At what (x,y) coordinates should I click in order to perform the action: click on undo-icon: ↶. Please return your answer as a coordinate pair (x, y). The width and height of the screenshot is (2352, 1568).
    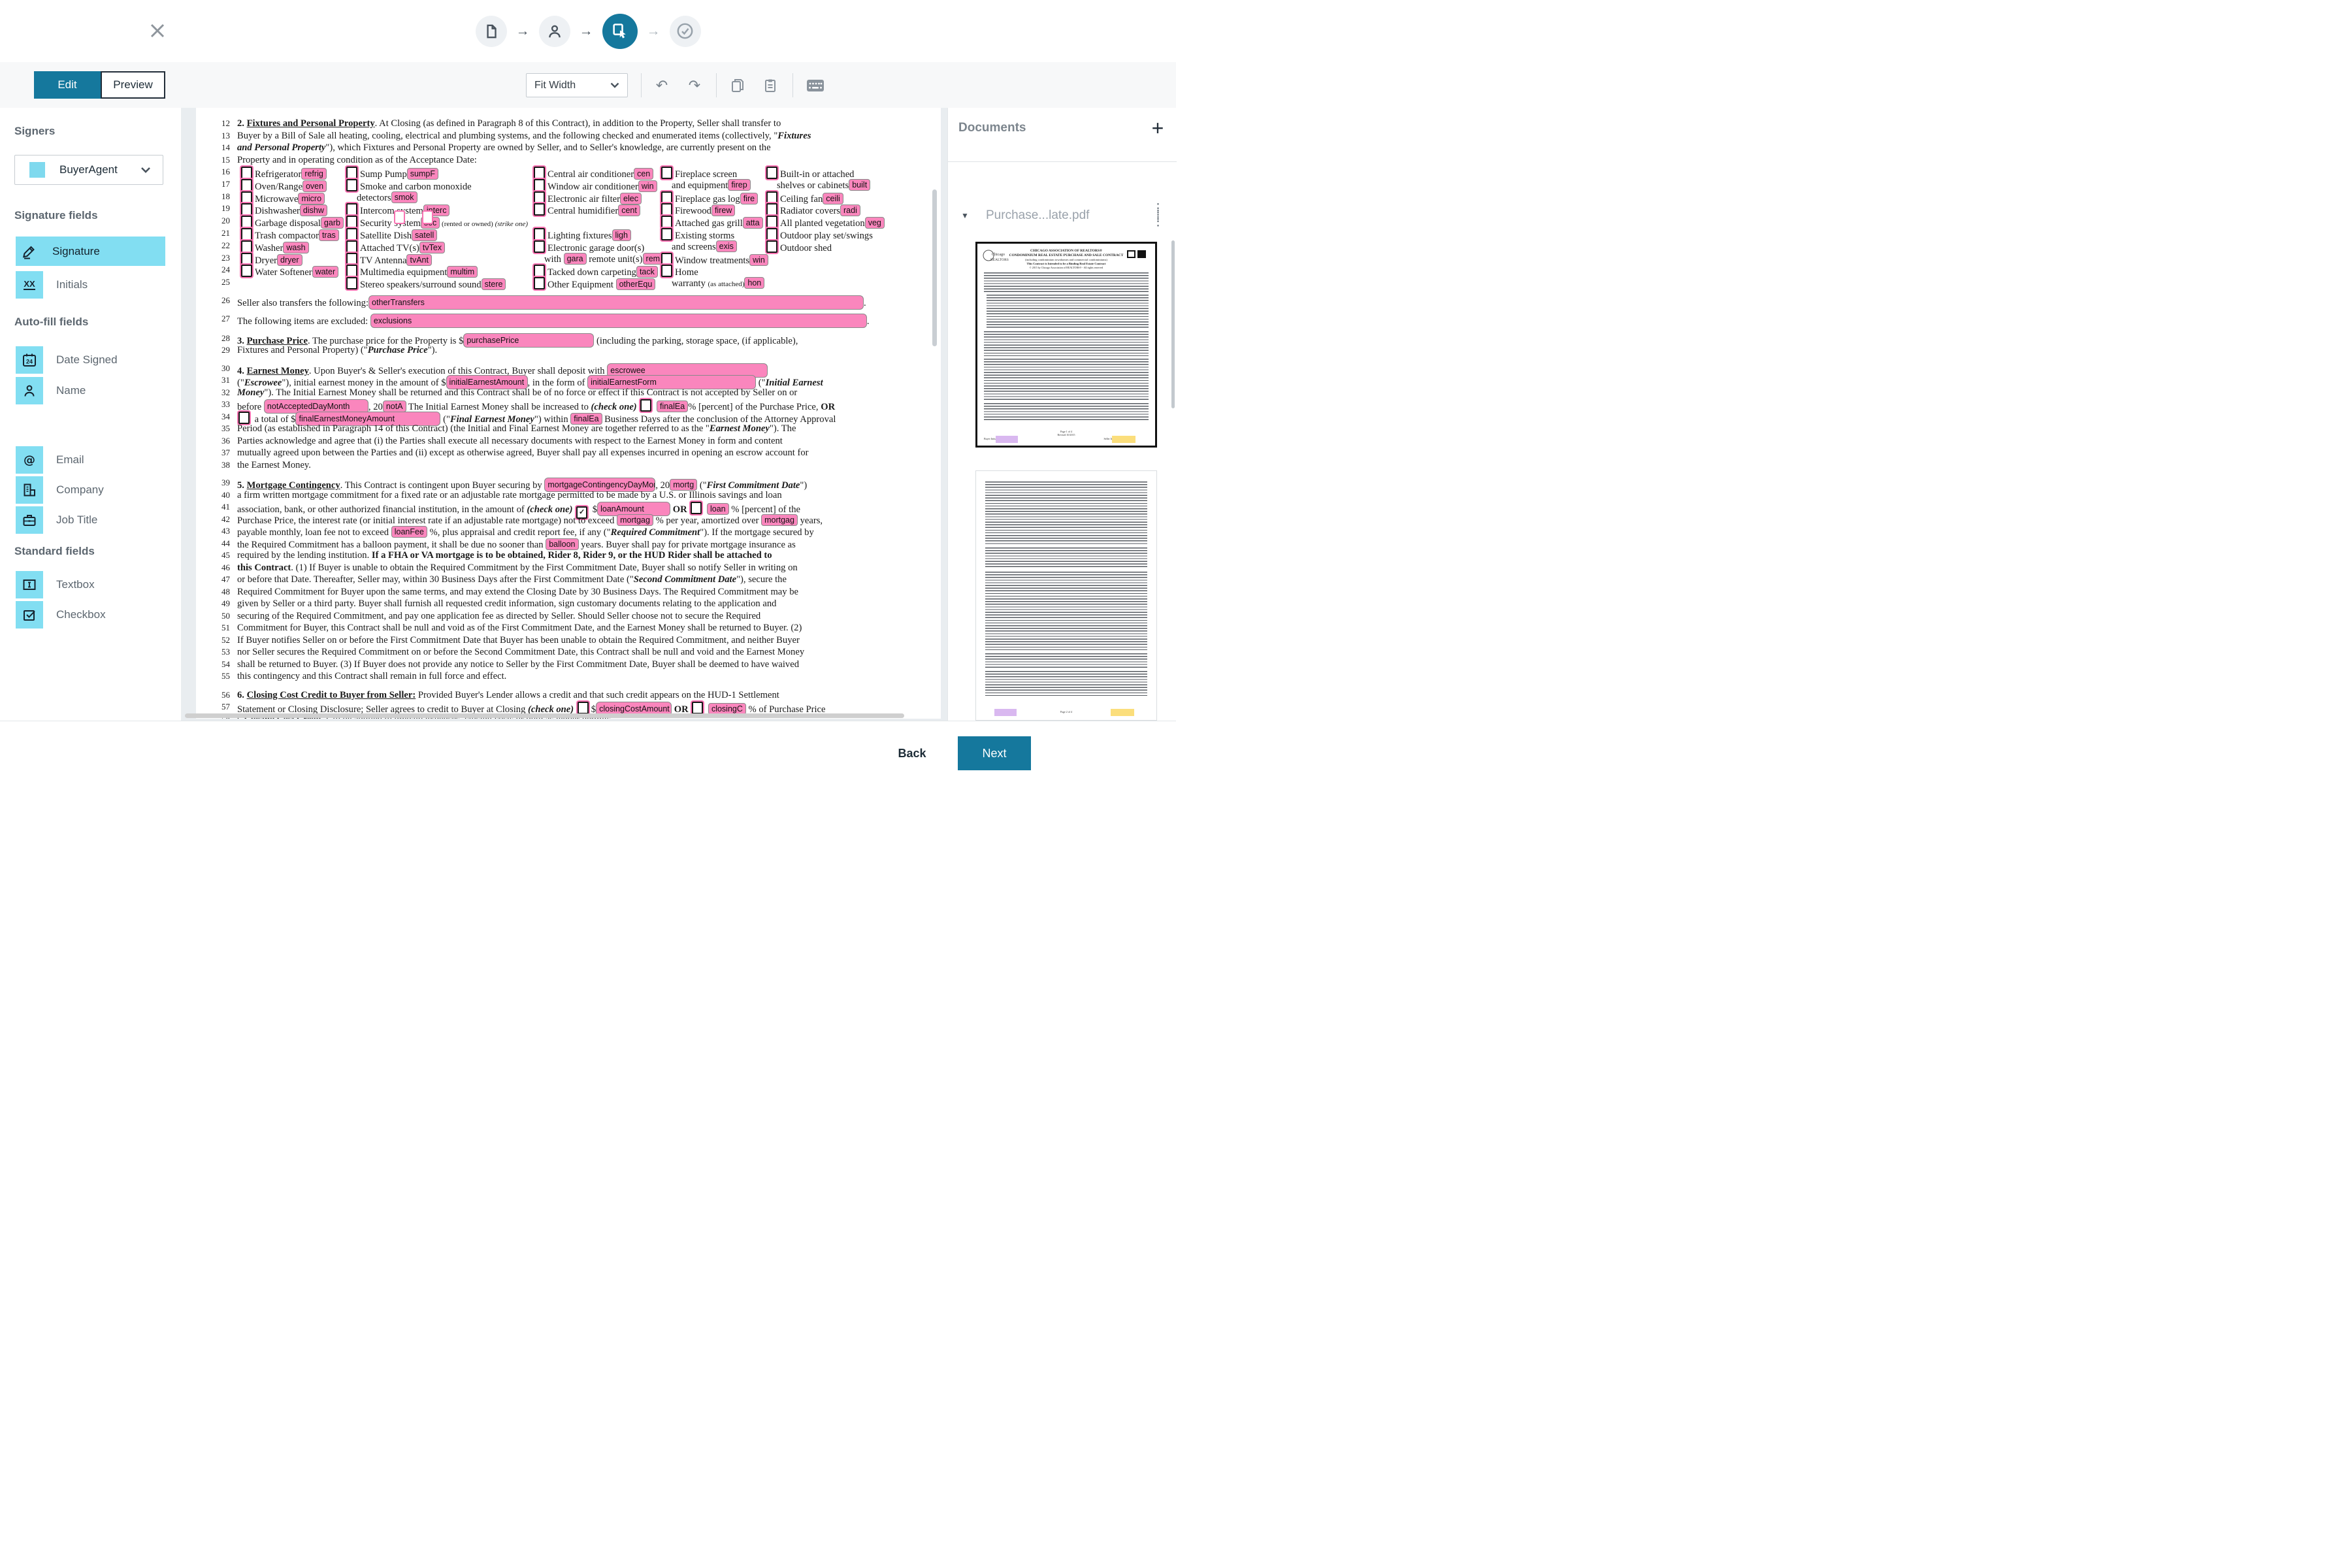
    Looking at the image, I should click on (661, 85).